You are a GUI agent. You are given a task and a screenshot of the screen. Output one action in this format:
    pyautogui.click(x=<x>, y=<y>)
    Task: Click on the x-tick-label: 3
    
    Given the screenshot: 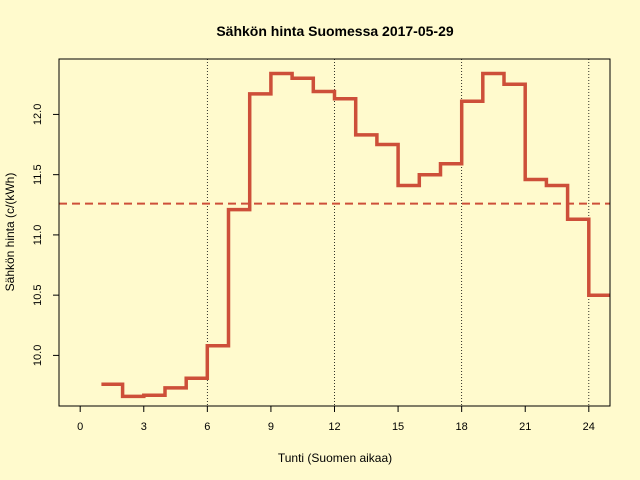 What is the action you would take?
    pyautogui.click(x=144, y=427)
    